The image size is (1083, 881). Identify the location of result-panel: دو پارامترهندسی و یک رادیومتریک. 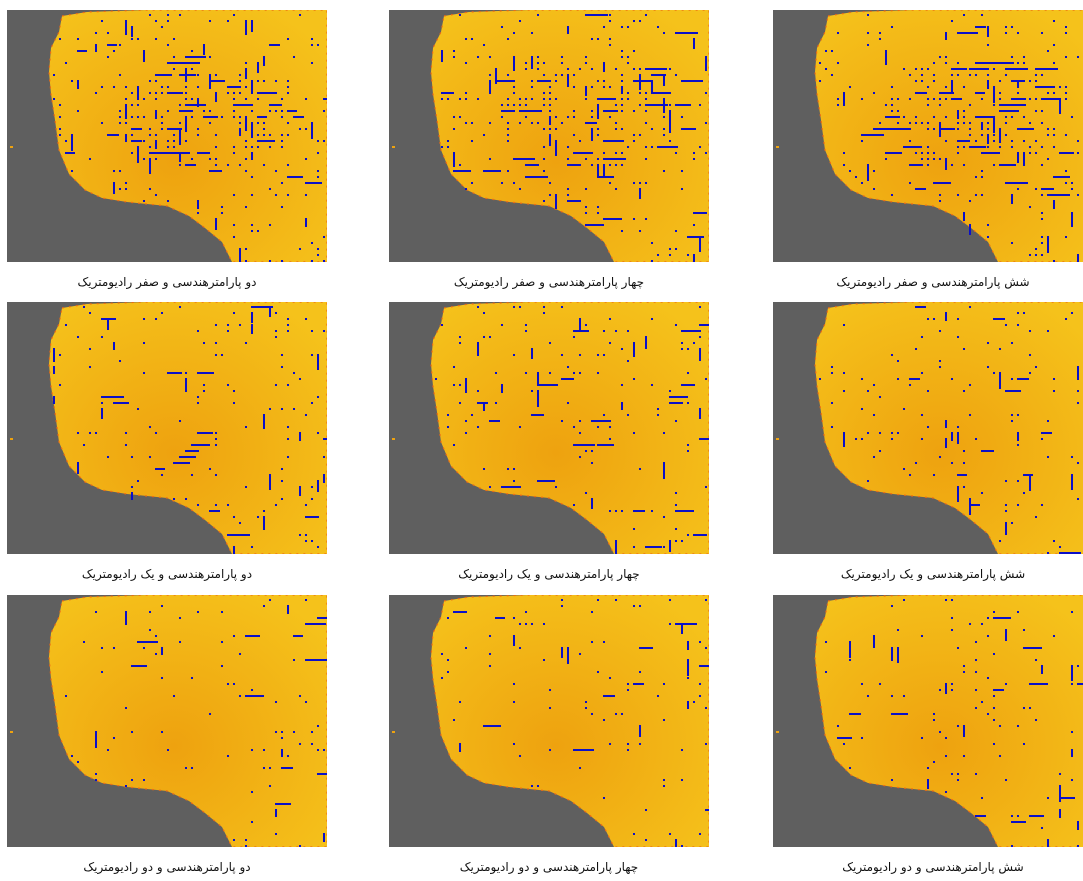
(167, 444).